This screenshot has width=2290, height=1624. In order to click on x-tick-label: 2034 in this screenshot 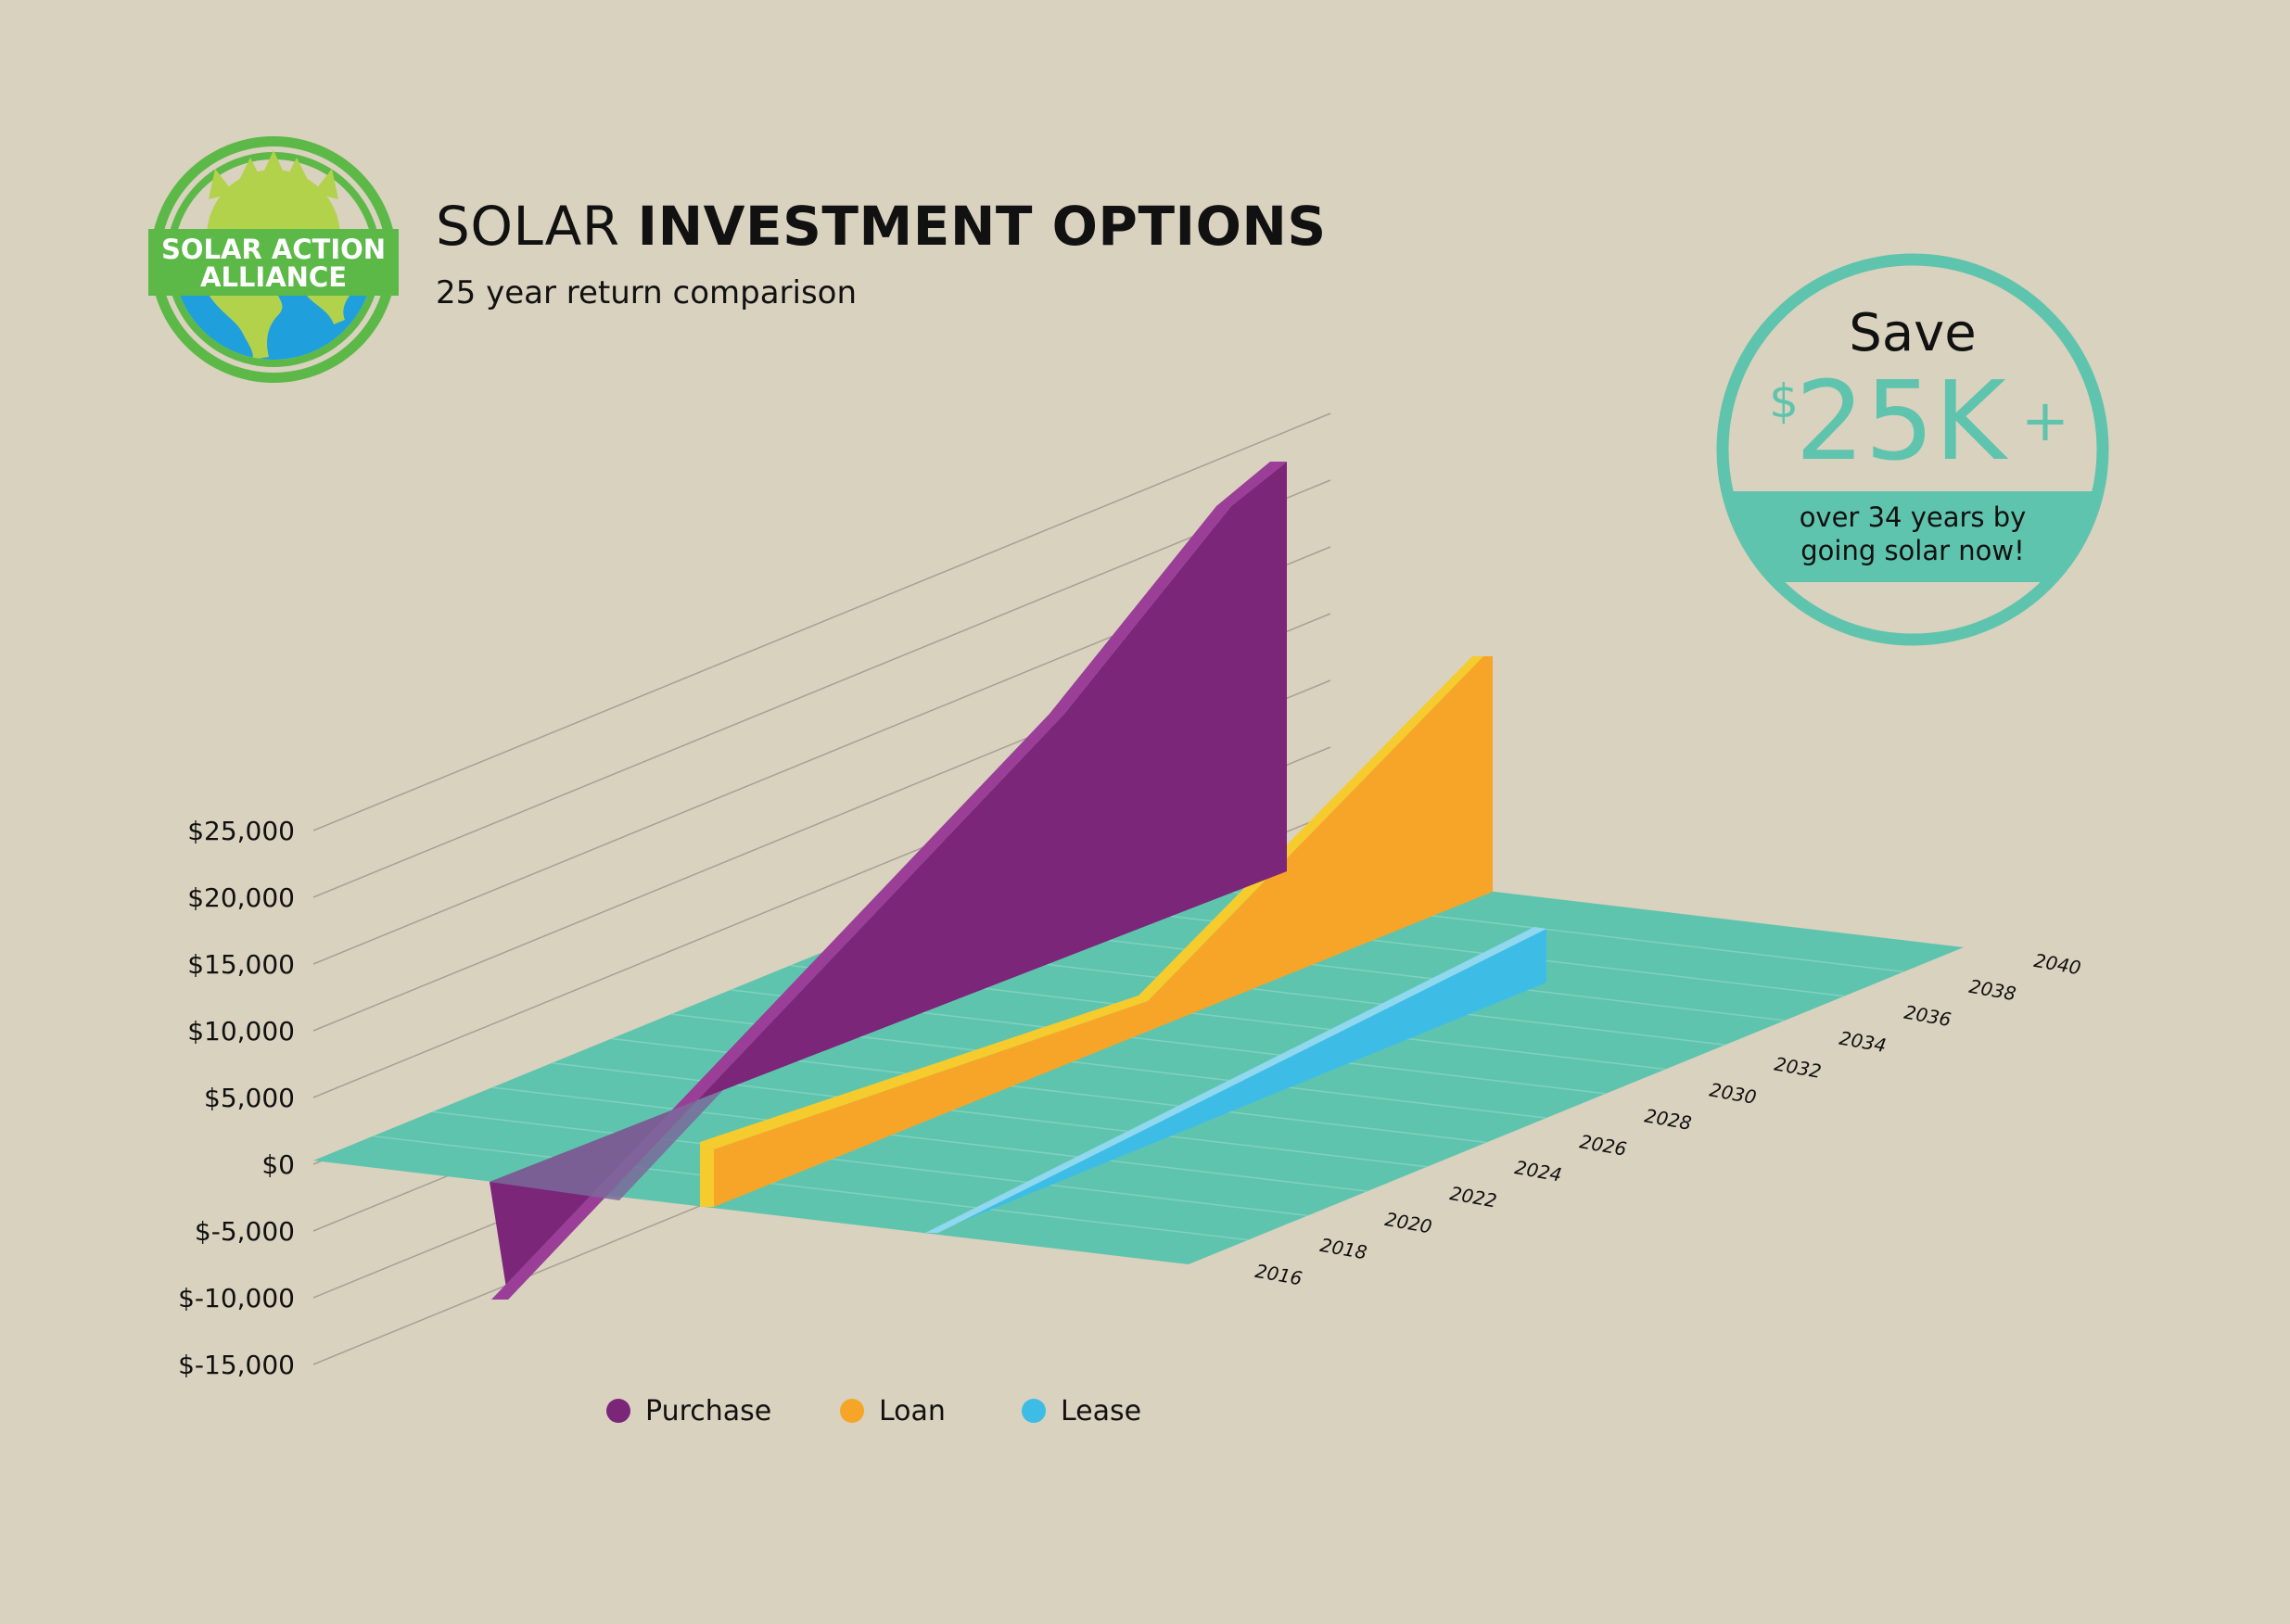, I will do `click(1863, 1042)`.